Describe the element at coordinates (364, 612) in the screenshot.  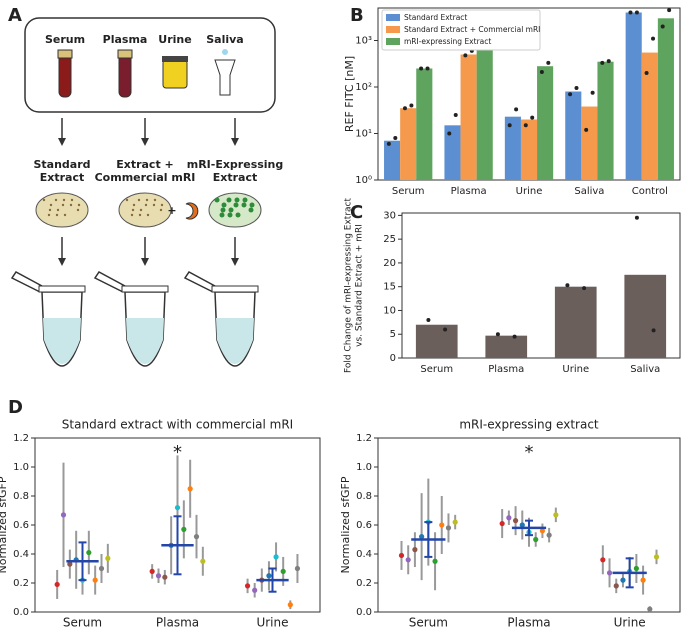
I see `y-tick-label: 0.0` at that location.